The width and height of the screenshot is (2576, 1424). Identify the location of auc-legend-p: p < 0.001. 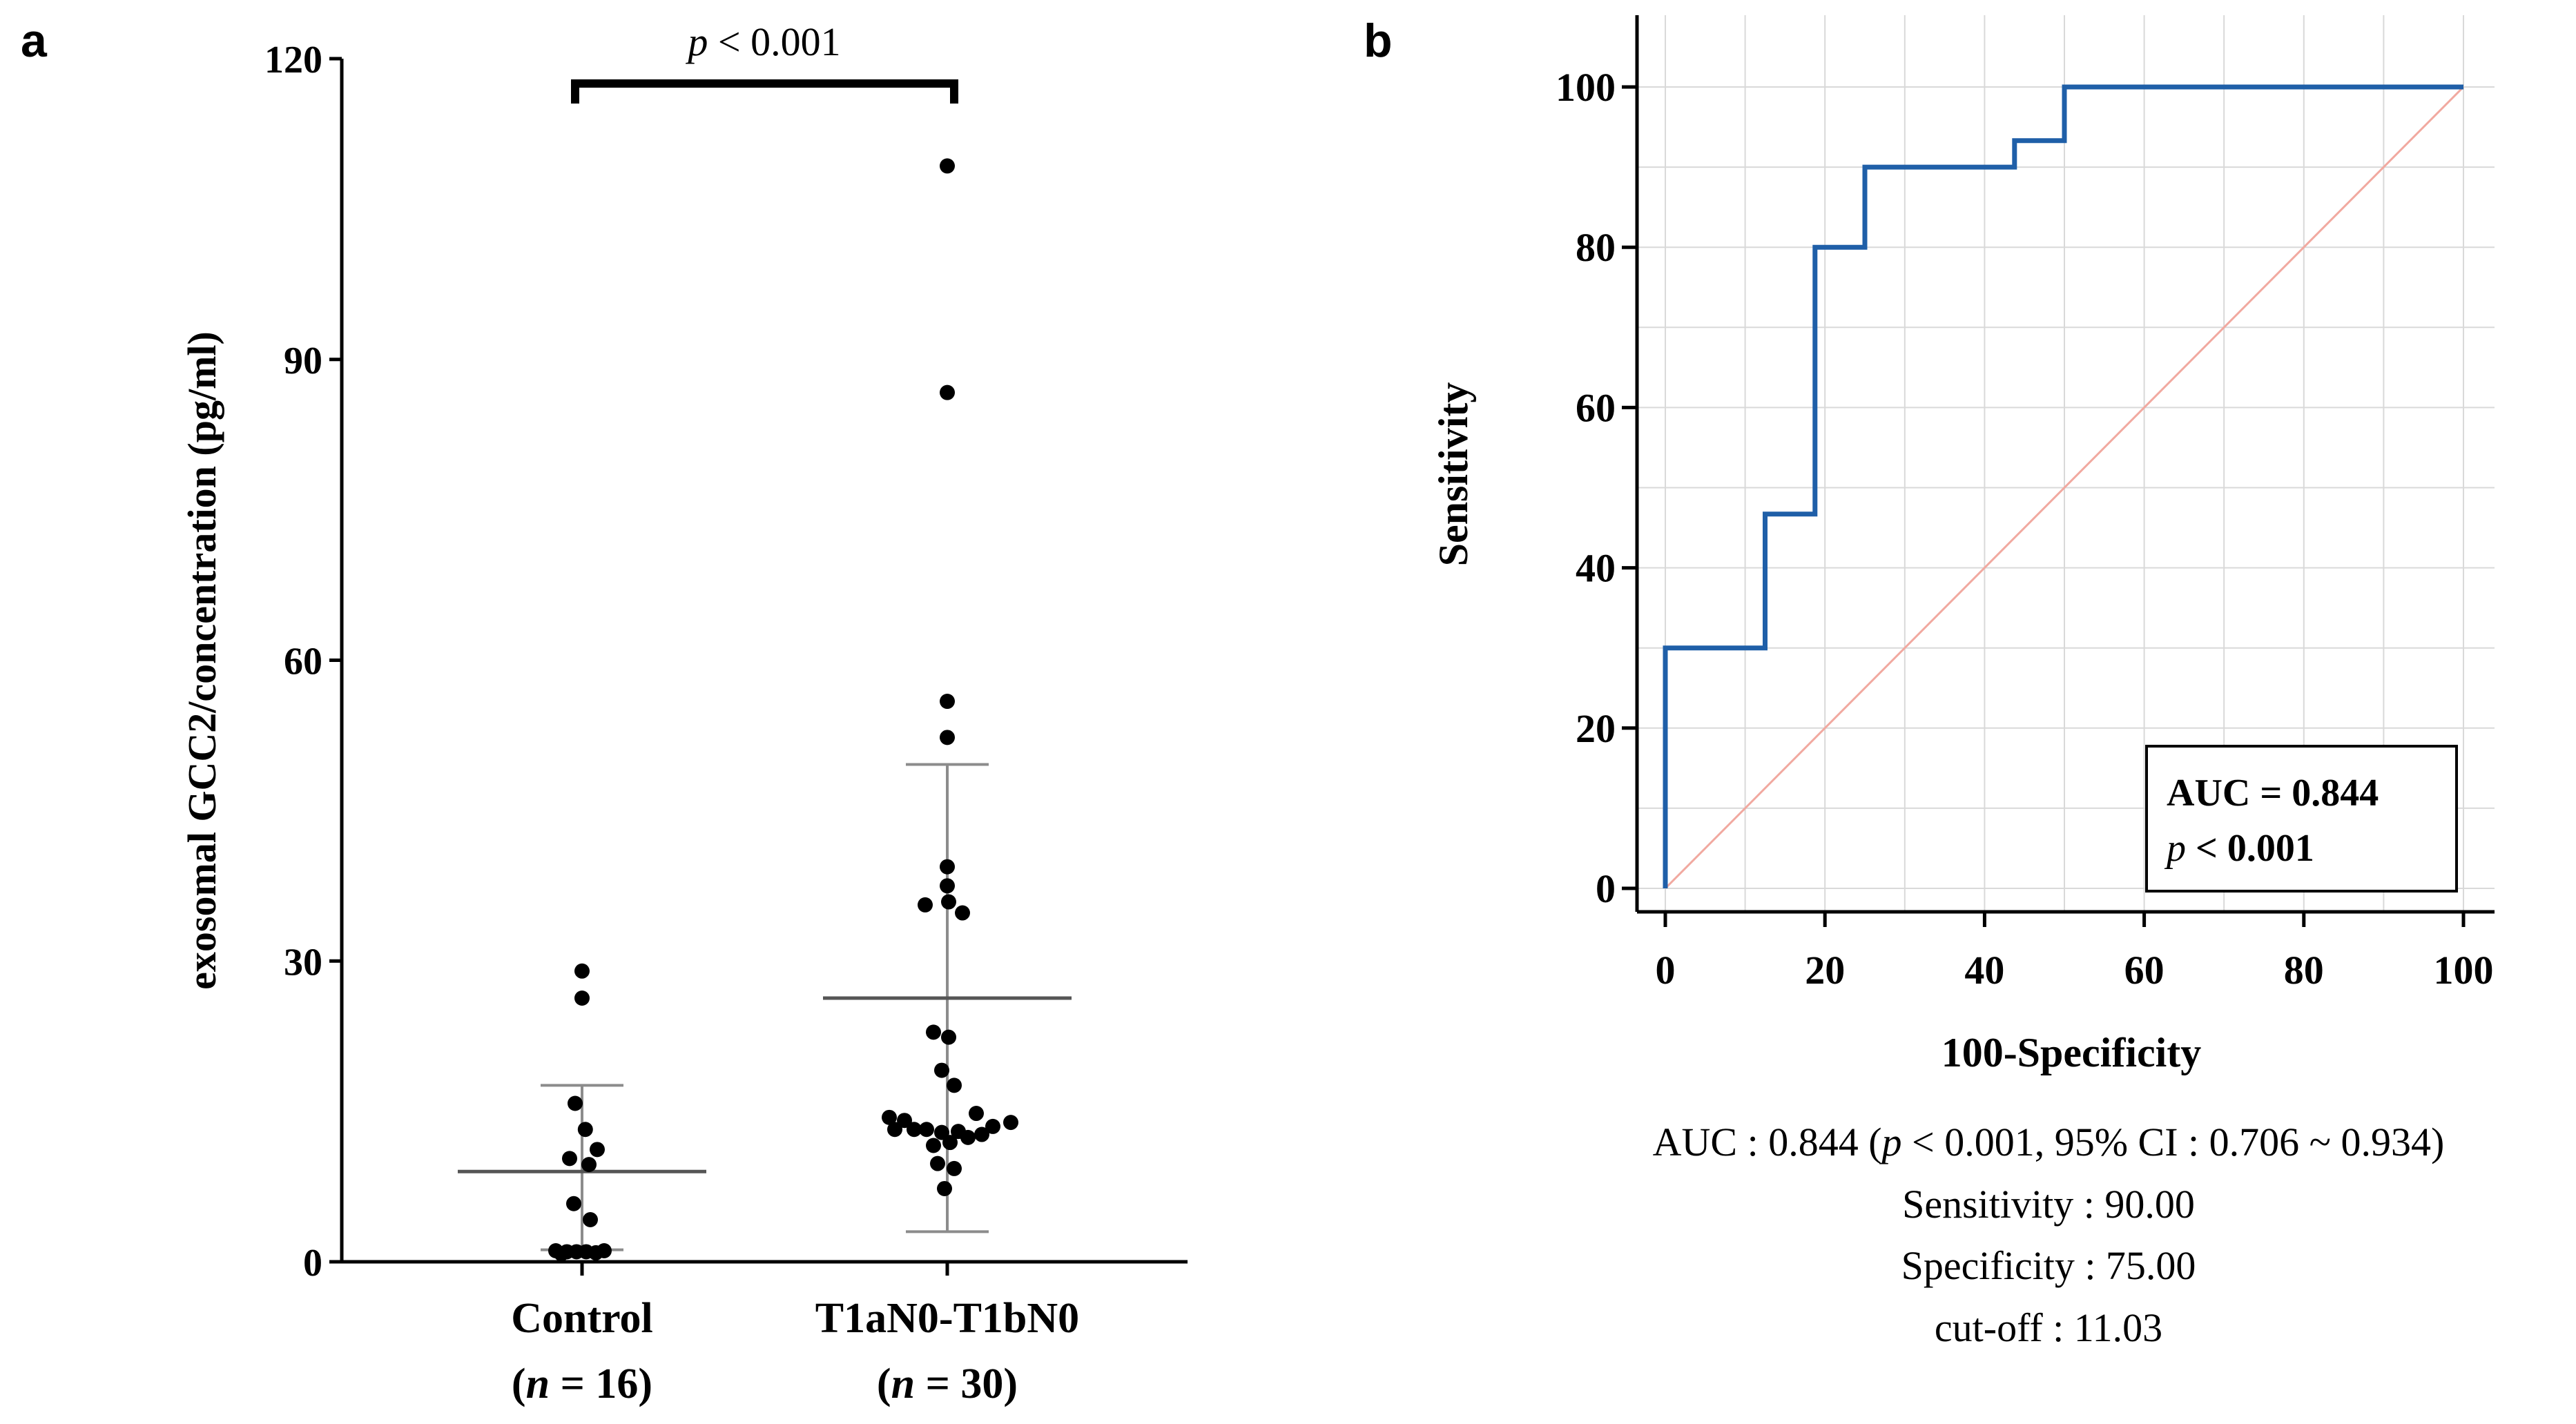
(2239, 848).